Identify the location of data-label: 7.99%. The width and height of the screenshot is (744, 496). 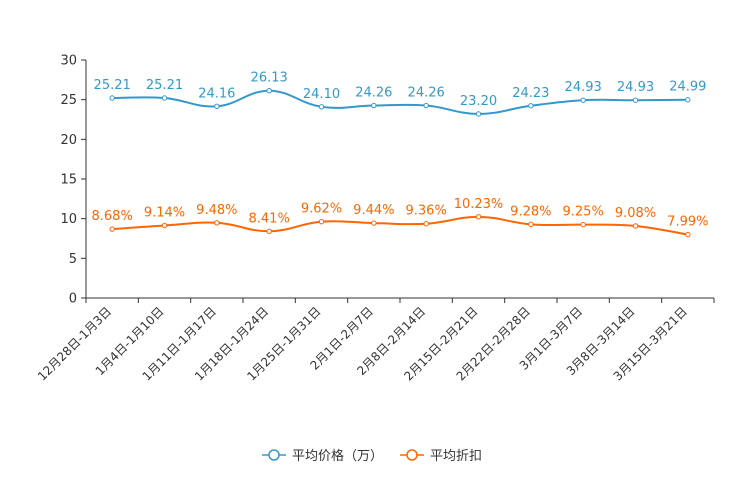
(687, 222).